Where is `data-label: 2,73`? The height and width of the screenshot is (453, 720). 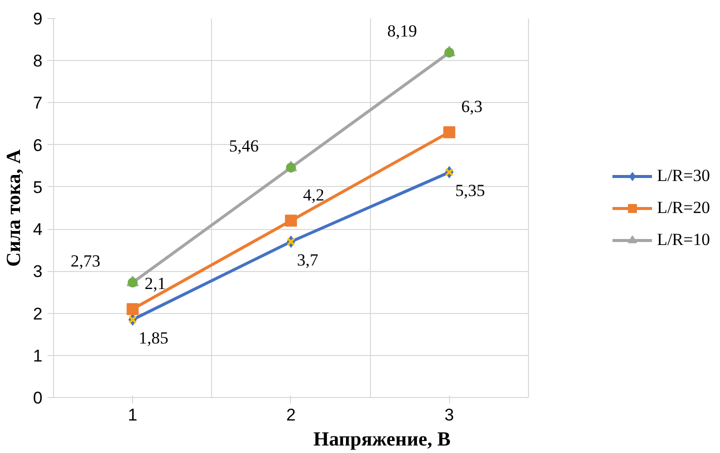 data-label: 2,73 is located at coordinates (85, 261).